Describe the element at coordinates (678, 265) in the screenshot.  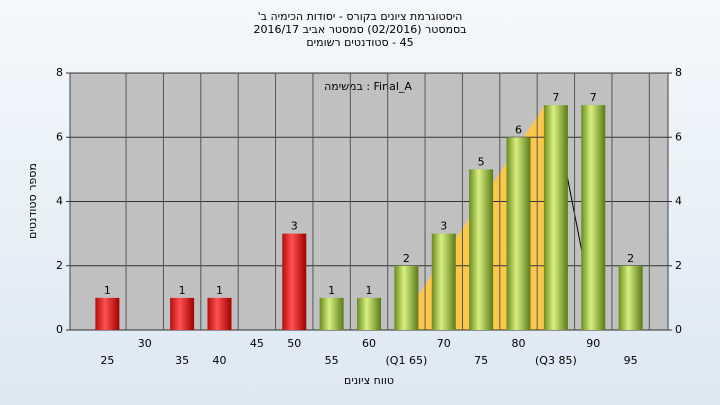
I see `y2-tick-label: 2` at that location.